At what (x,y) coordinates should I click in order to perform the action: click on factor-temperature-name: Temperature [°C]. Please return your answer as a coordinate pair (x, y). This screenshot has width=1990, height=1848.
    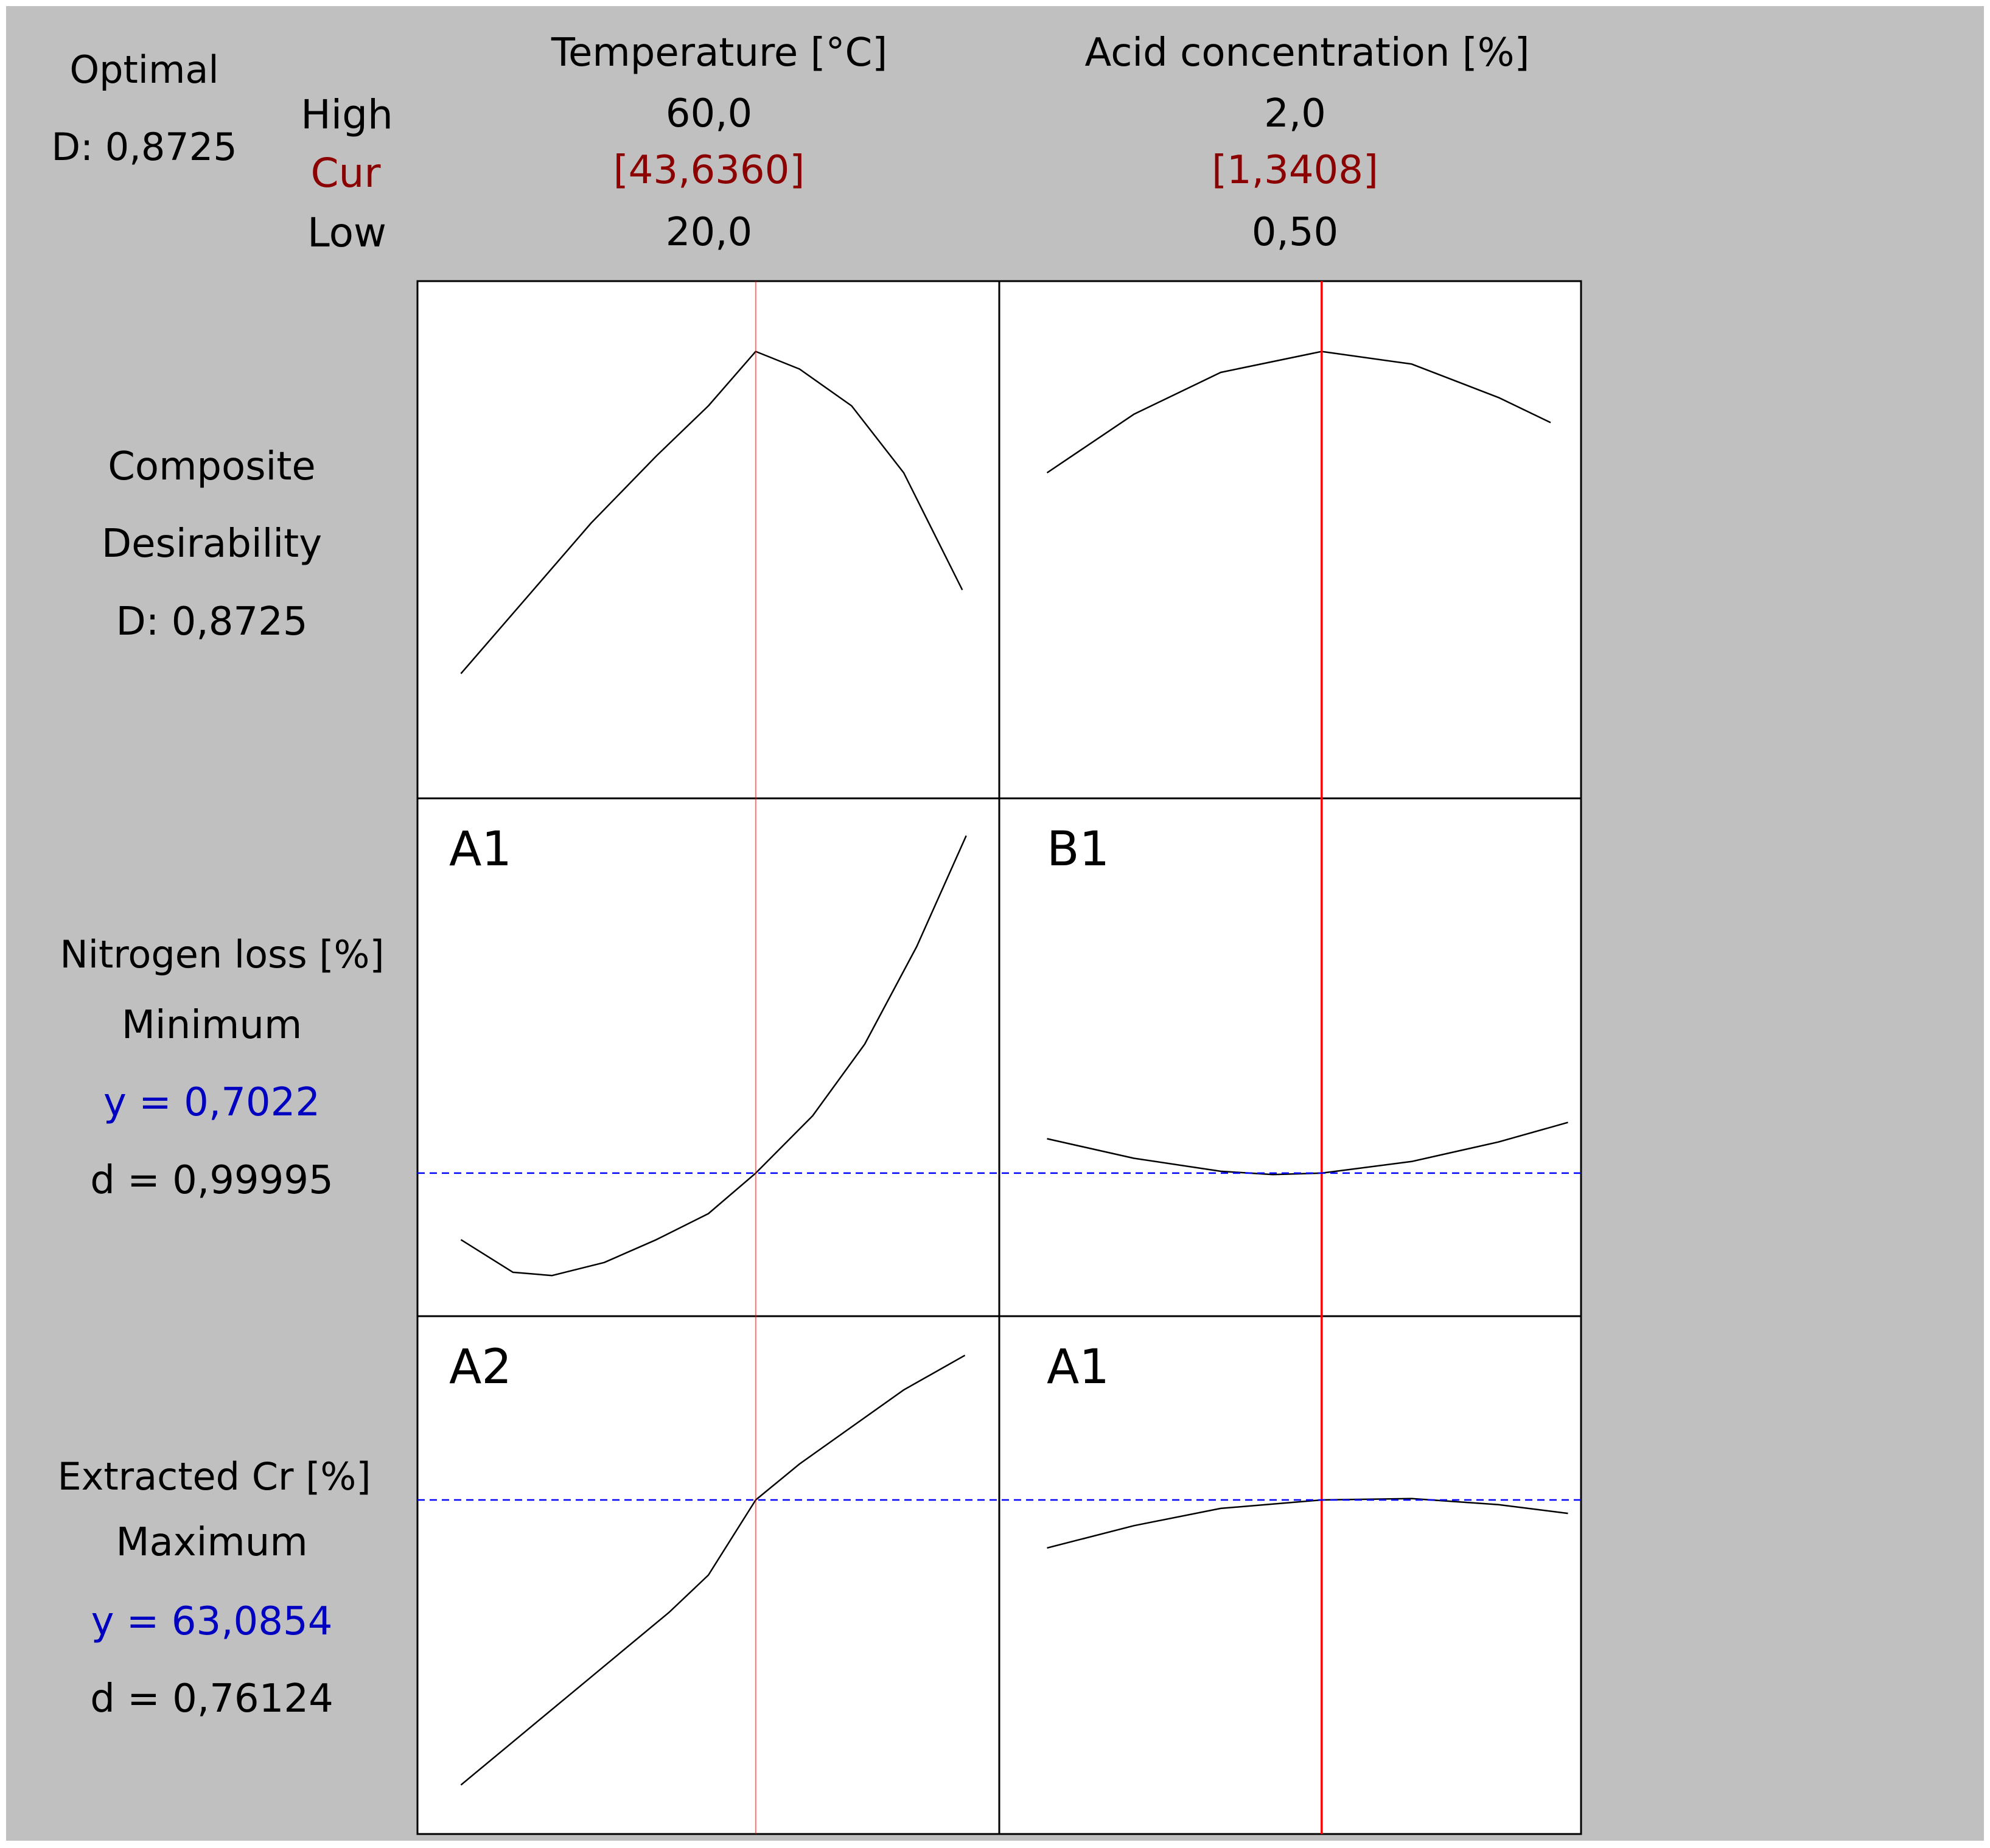
    Looking at the image, I should click on (719, 52).